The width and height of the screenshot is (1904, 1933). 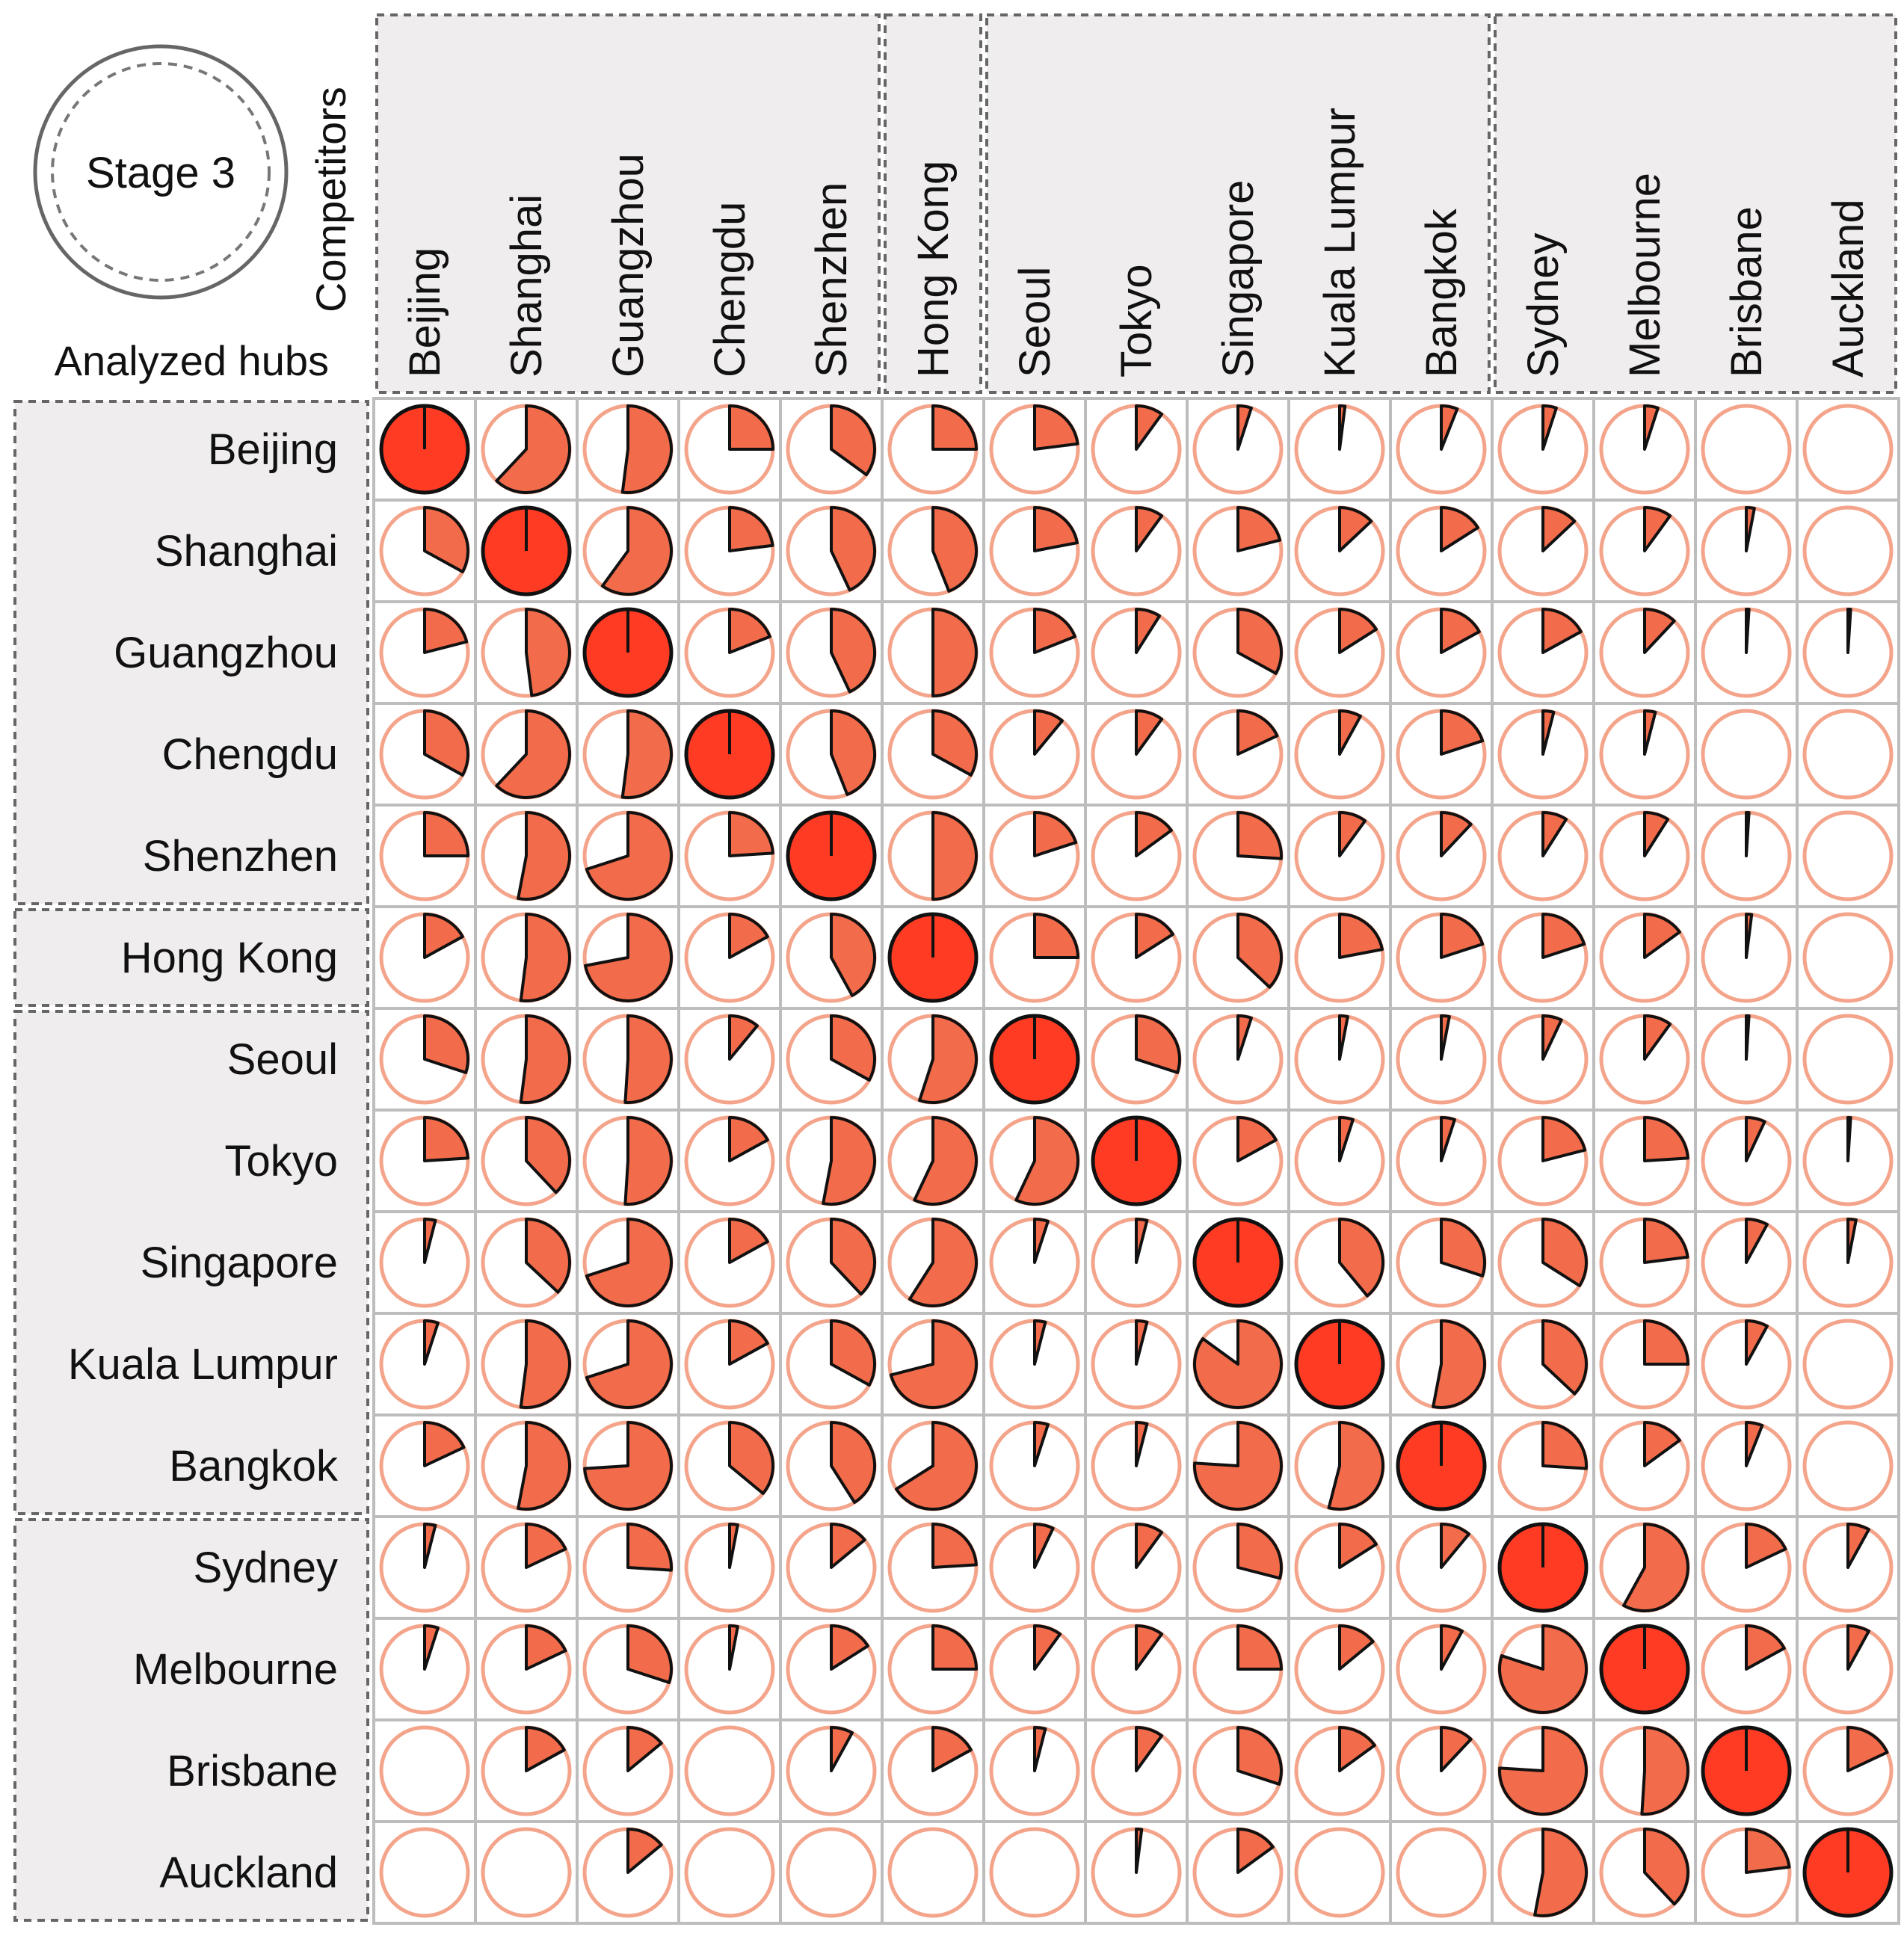 What do you see at coordinates (526, 551) in the screenshot?
I see `pie-shanghai-shanghai` at bounding box center [526, 551].